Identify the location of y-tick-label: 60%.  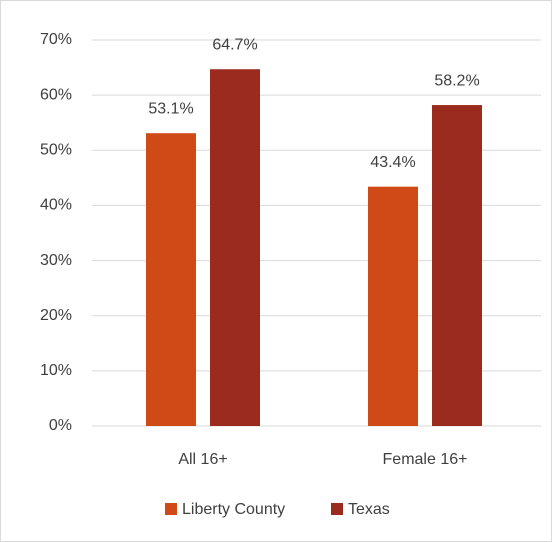
(56, 94).